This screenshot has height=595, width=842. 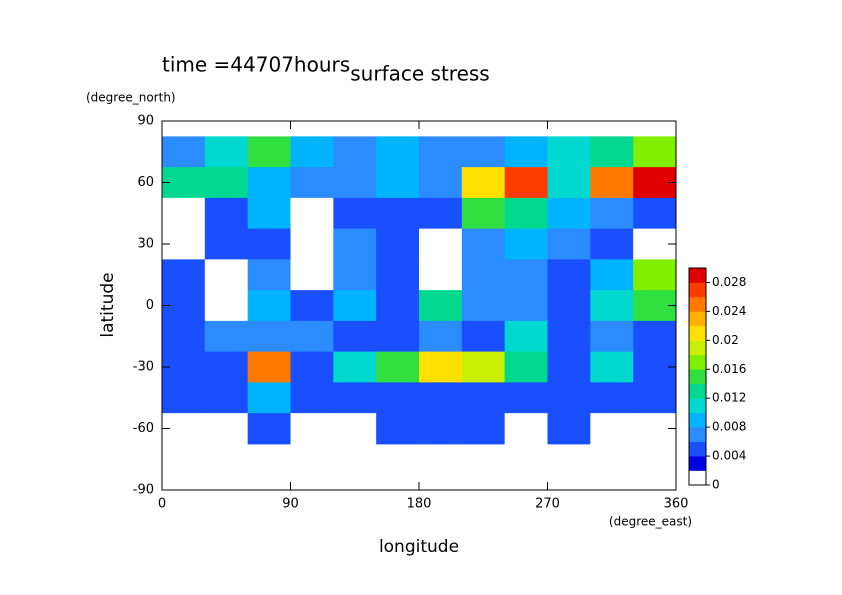 What do you see at coordinates (547, 504) in the screenshot?
I see `x-tick-label: 270` at bounding box center [547, 504].